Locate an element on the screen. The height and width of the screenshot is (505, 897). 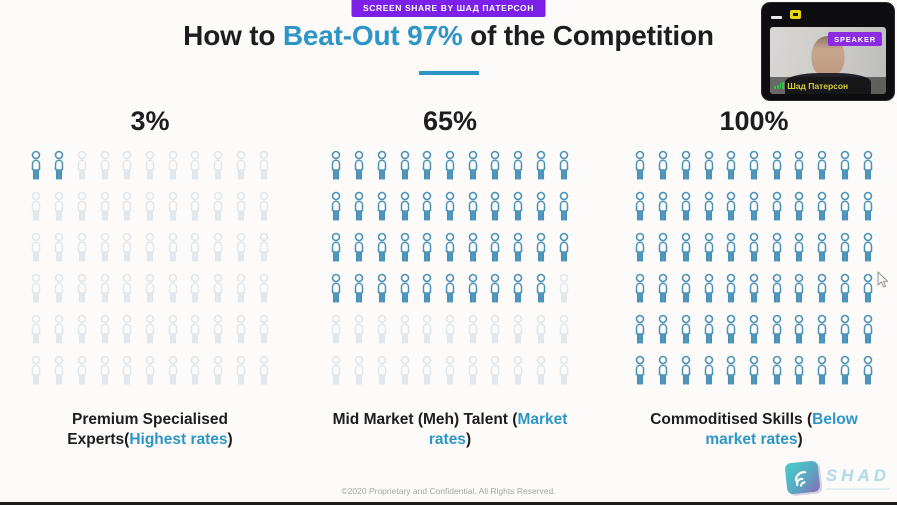
column-label: Mid Market (Meh) Talent (Market rates) is located at coordinates (450, 429).